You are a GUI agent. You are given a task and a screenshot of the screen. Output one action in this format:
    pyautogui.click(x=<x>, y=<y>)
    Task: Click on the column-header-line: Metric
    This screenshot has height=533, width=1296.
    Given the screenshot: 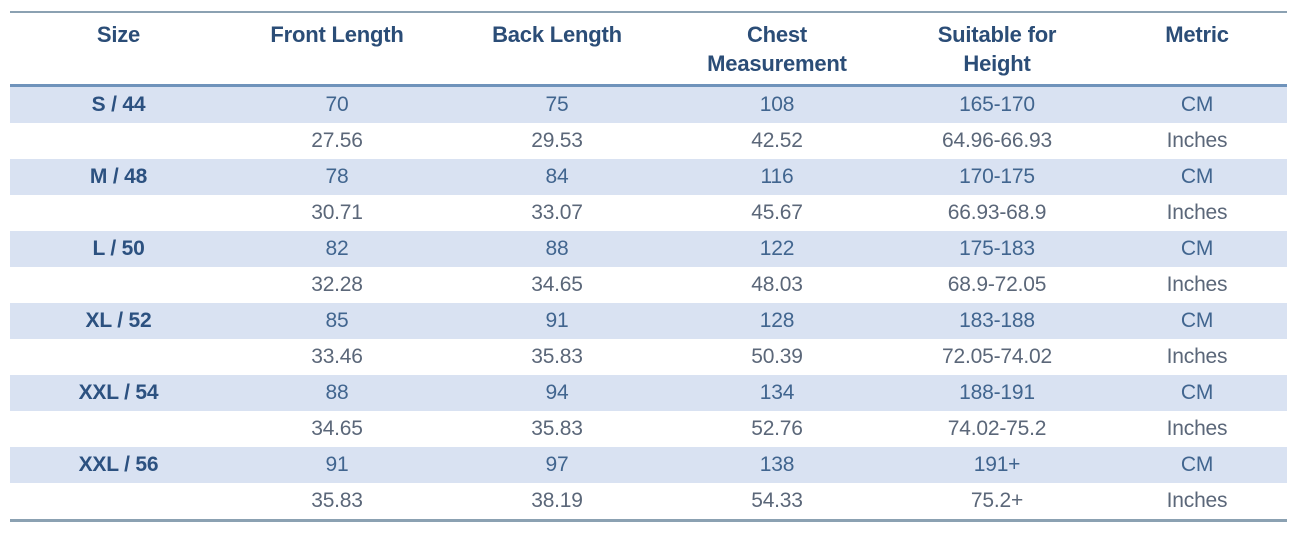 What is the action you would take?
    pyautogui.click(x=1197, y=34)
    